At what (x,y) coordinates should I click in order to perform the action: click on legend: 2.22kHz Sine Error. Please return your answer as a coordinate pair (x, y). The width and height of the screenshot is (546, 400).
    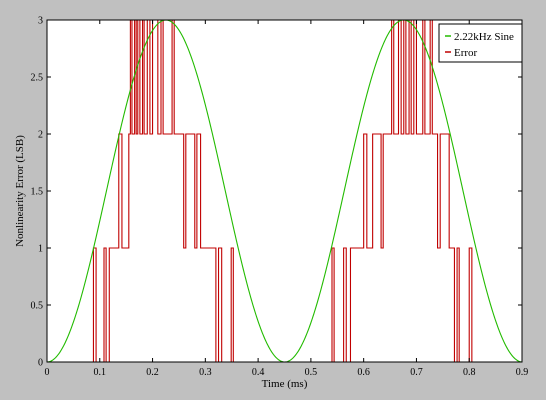
    Looking at the image, I should click on (480, 43).